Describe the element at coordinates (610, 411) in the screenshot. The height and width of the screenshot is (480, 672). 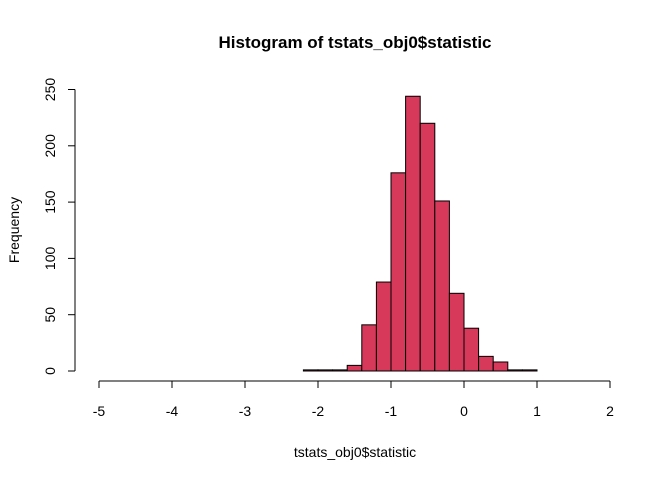
I see `x-tick-label: 2` at that location.